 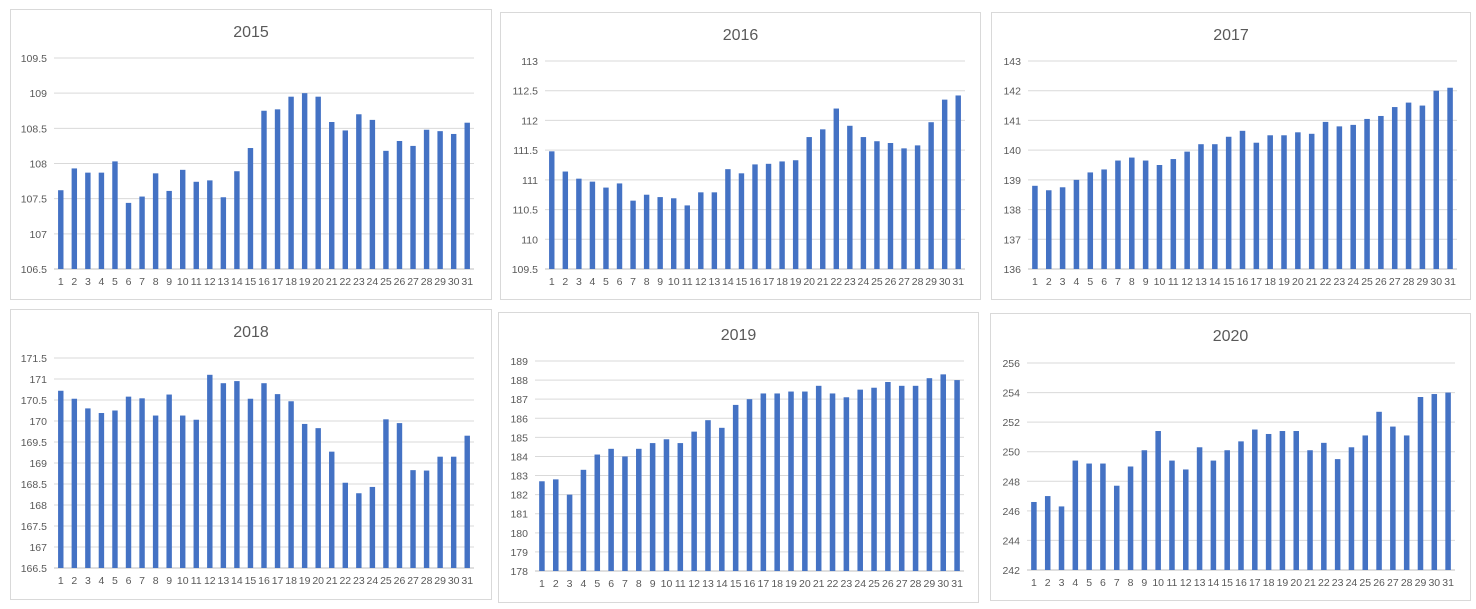 What do you see at coordinates (667, 584) in the screenshot?
I see `x-tick-label: 10` at bounding box center [667, 584].